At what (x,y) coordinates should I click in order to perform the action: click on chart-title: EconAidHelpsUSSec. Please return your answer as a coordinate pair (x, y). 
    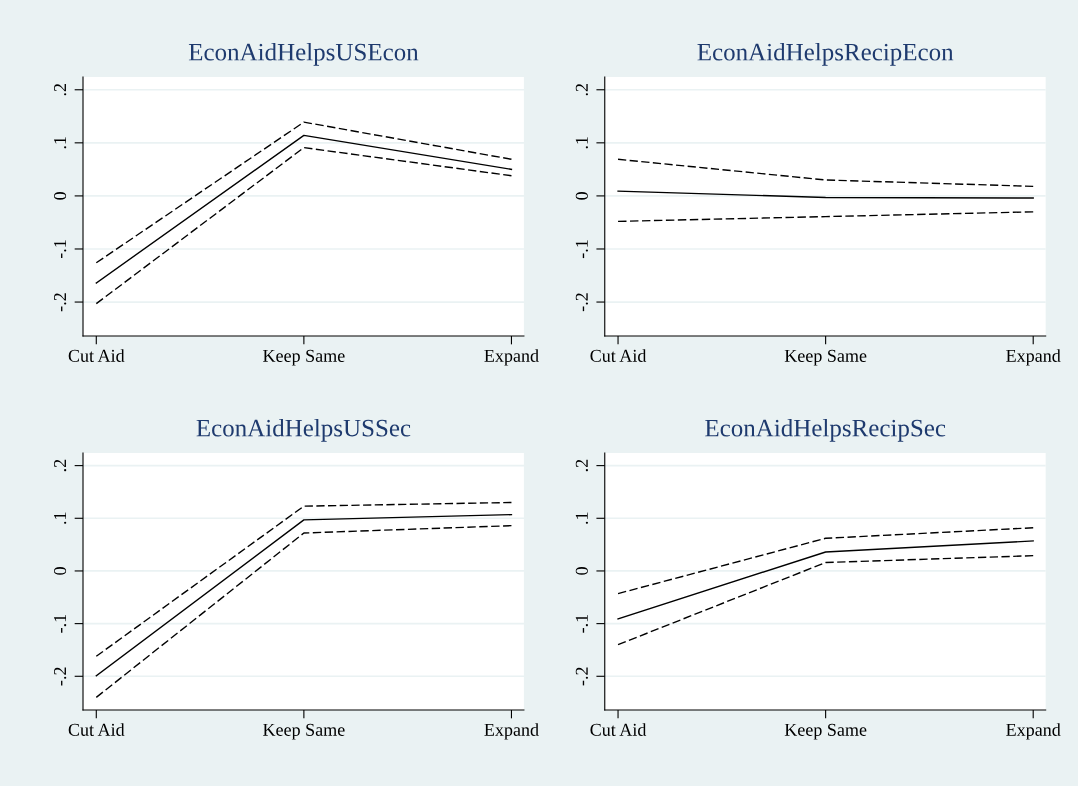
    Looking at the image, I should click on (303, 430).